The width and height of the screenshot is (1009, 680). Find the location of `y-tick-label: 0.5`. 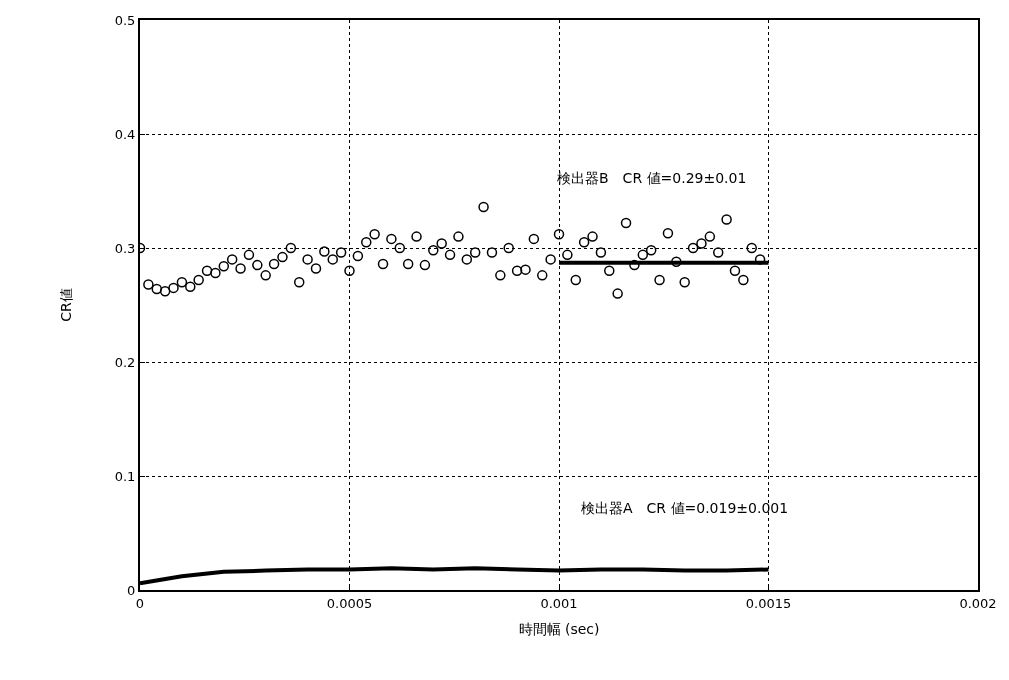

y-tick-label: 0.5 is located at coordinates (125, 20).